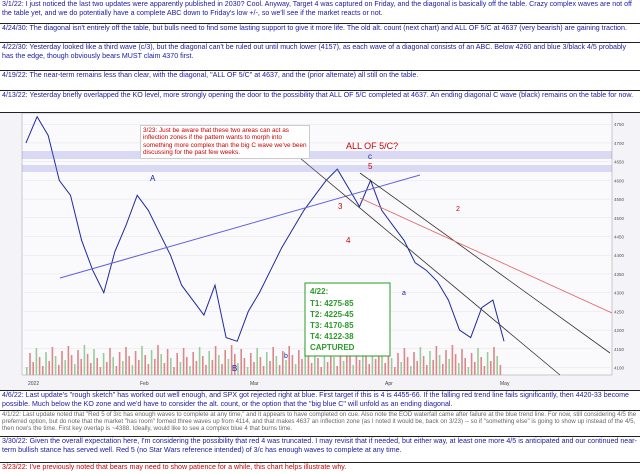  I want to click on inflection-zone-lower, so click(317, 168).